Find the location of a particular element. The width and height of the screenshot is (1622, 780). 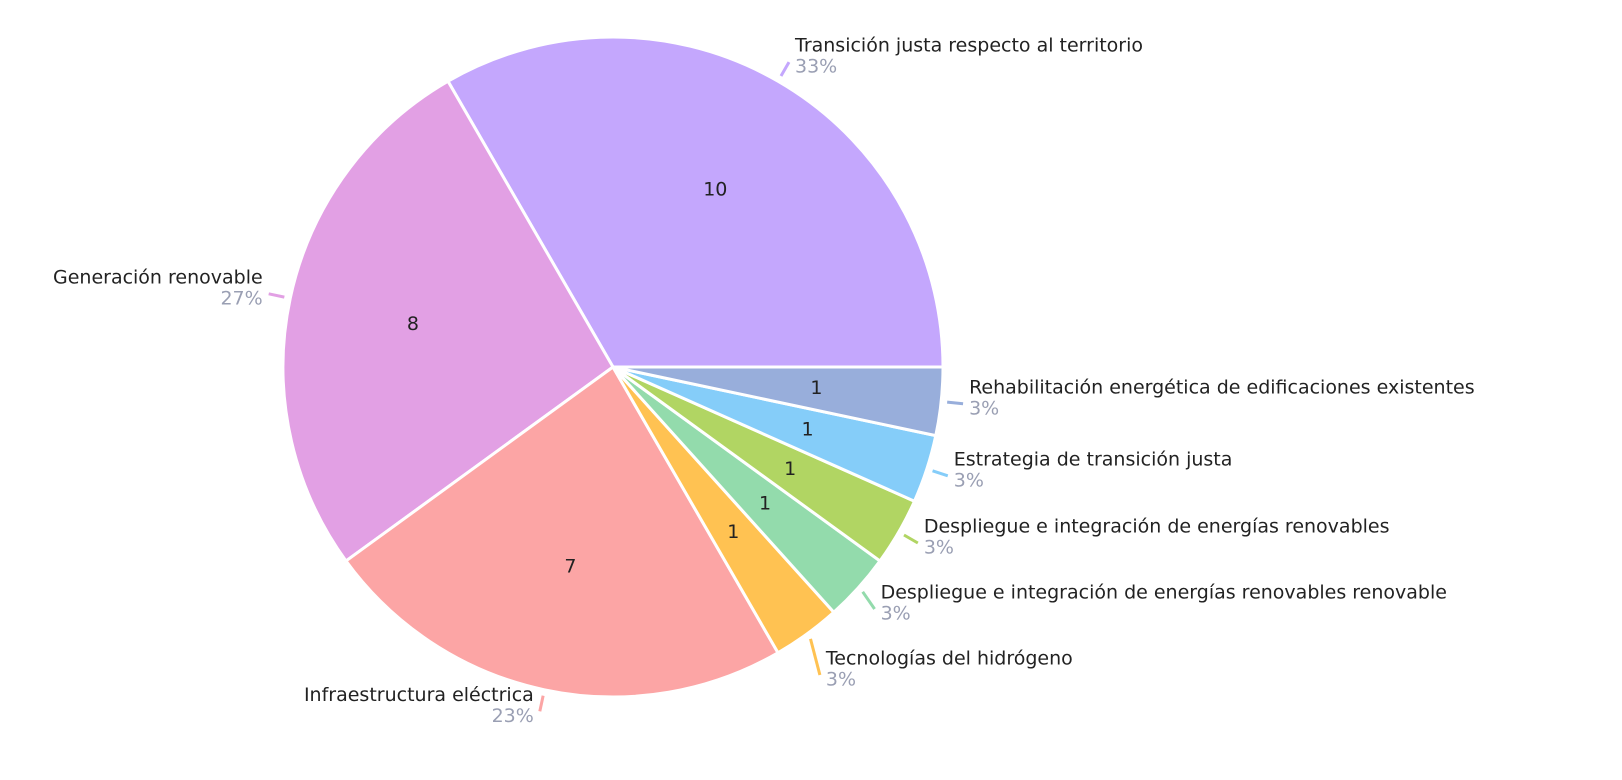

slice-category-label: Tecnologías del hidrógeno is located at coordinates (949, 659).